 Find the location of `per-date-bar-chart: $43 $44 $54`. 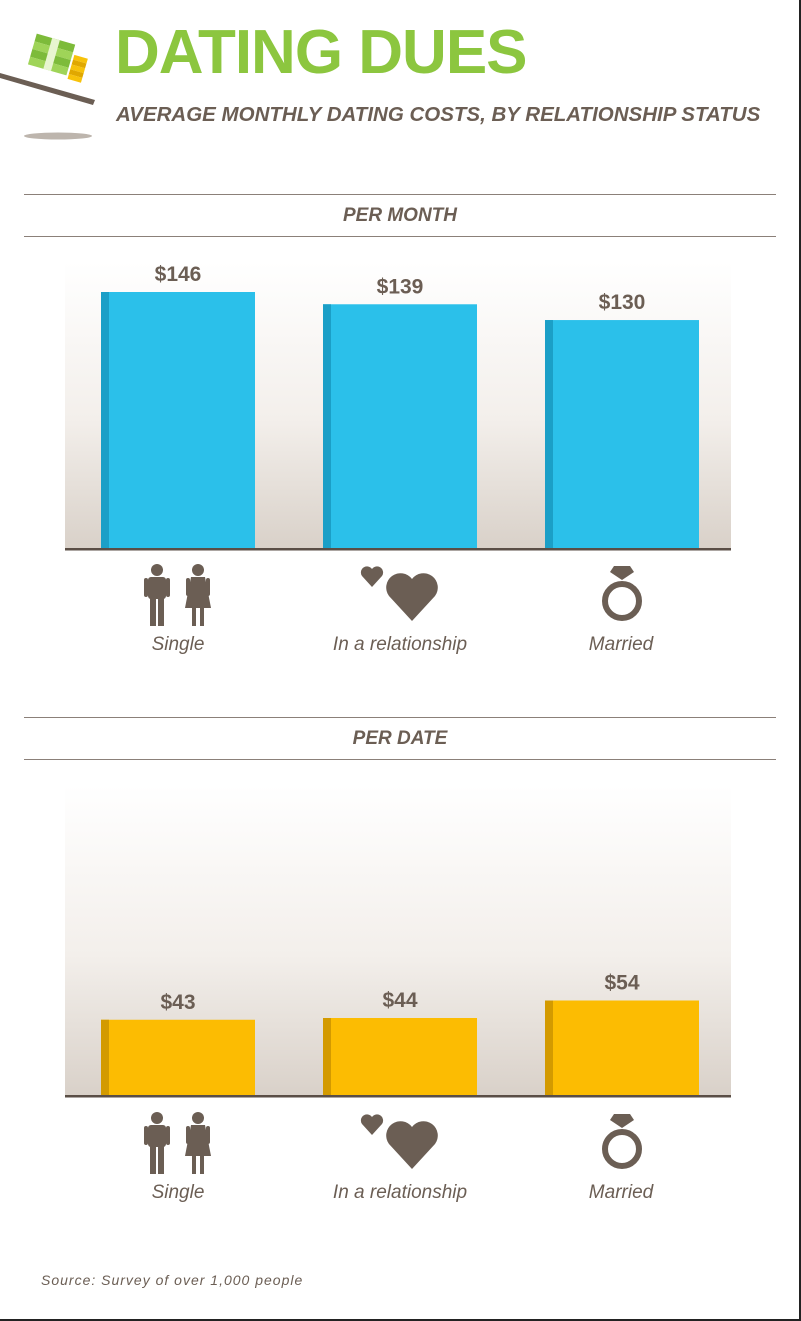

per-date-bar-chart: $43 $44 $54 is located at coordinates (398, 1035).